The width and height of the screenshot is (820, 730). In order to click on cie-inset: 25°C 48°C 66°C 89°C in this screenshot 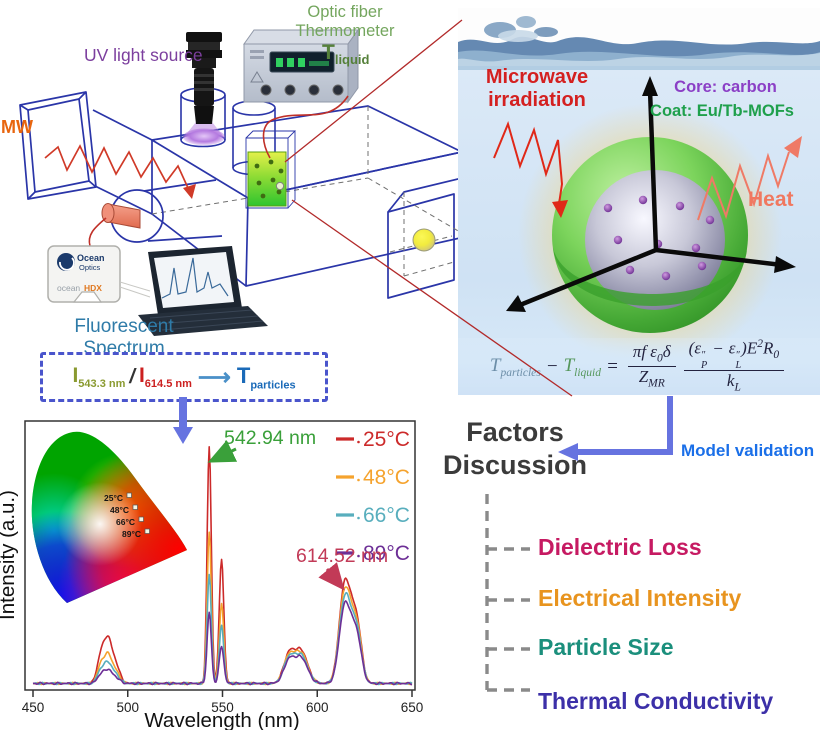, I will do `click(109, 517)`.